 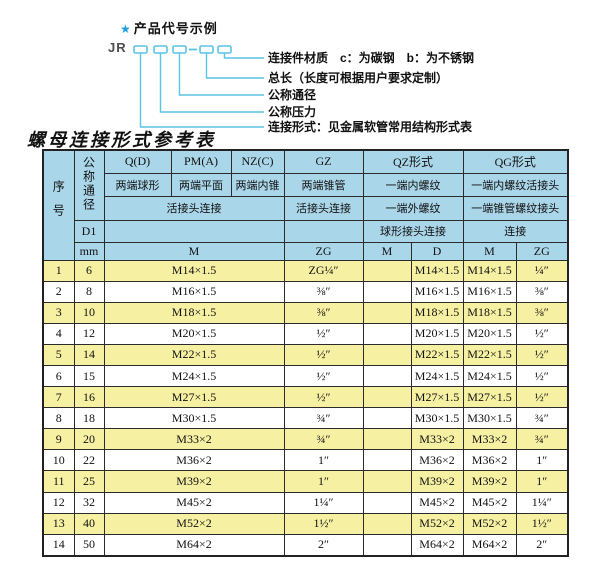 What do you see at coordinates (194, 376) in the screenshot?
I see `cell-m-main: M24×1.5` at bounding box center [194, 376].